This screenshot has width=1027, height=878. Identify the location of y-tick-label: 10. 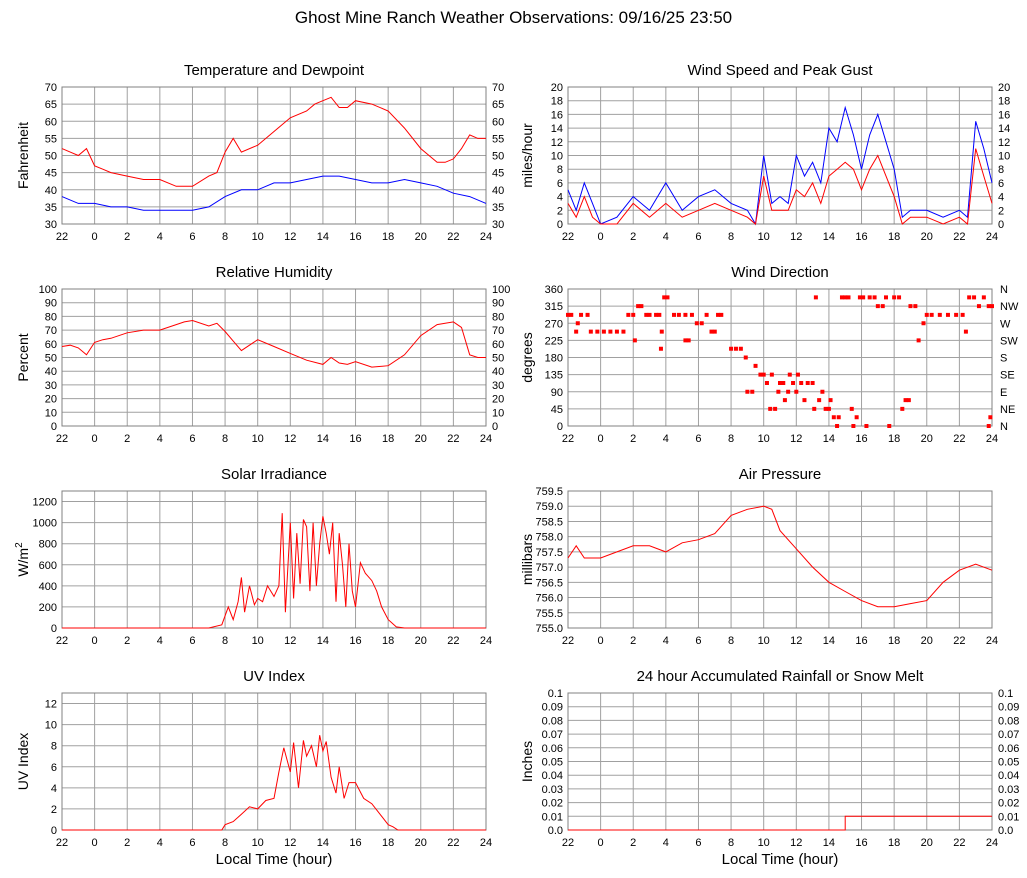
(51, 726).